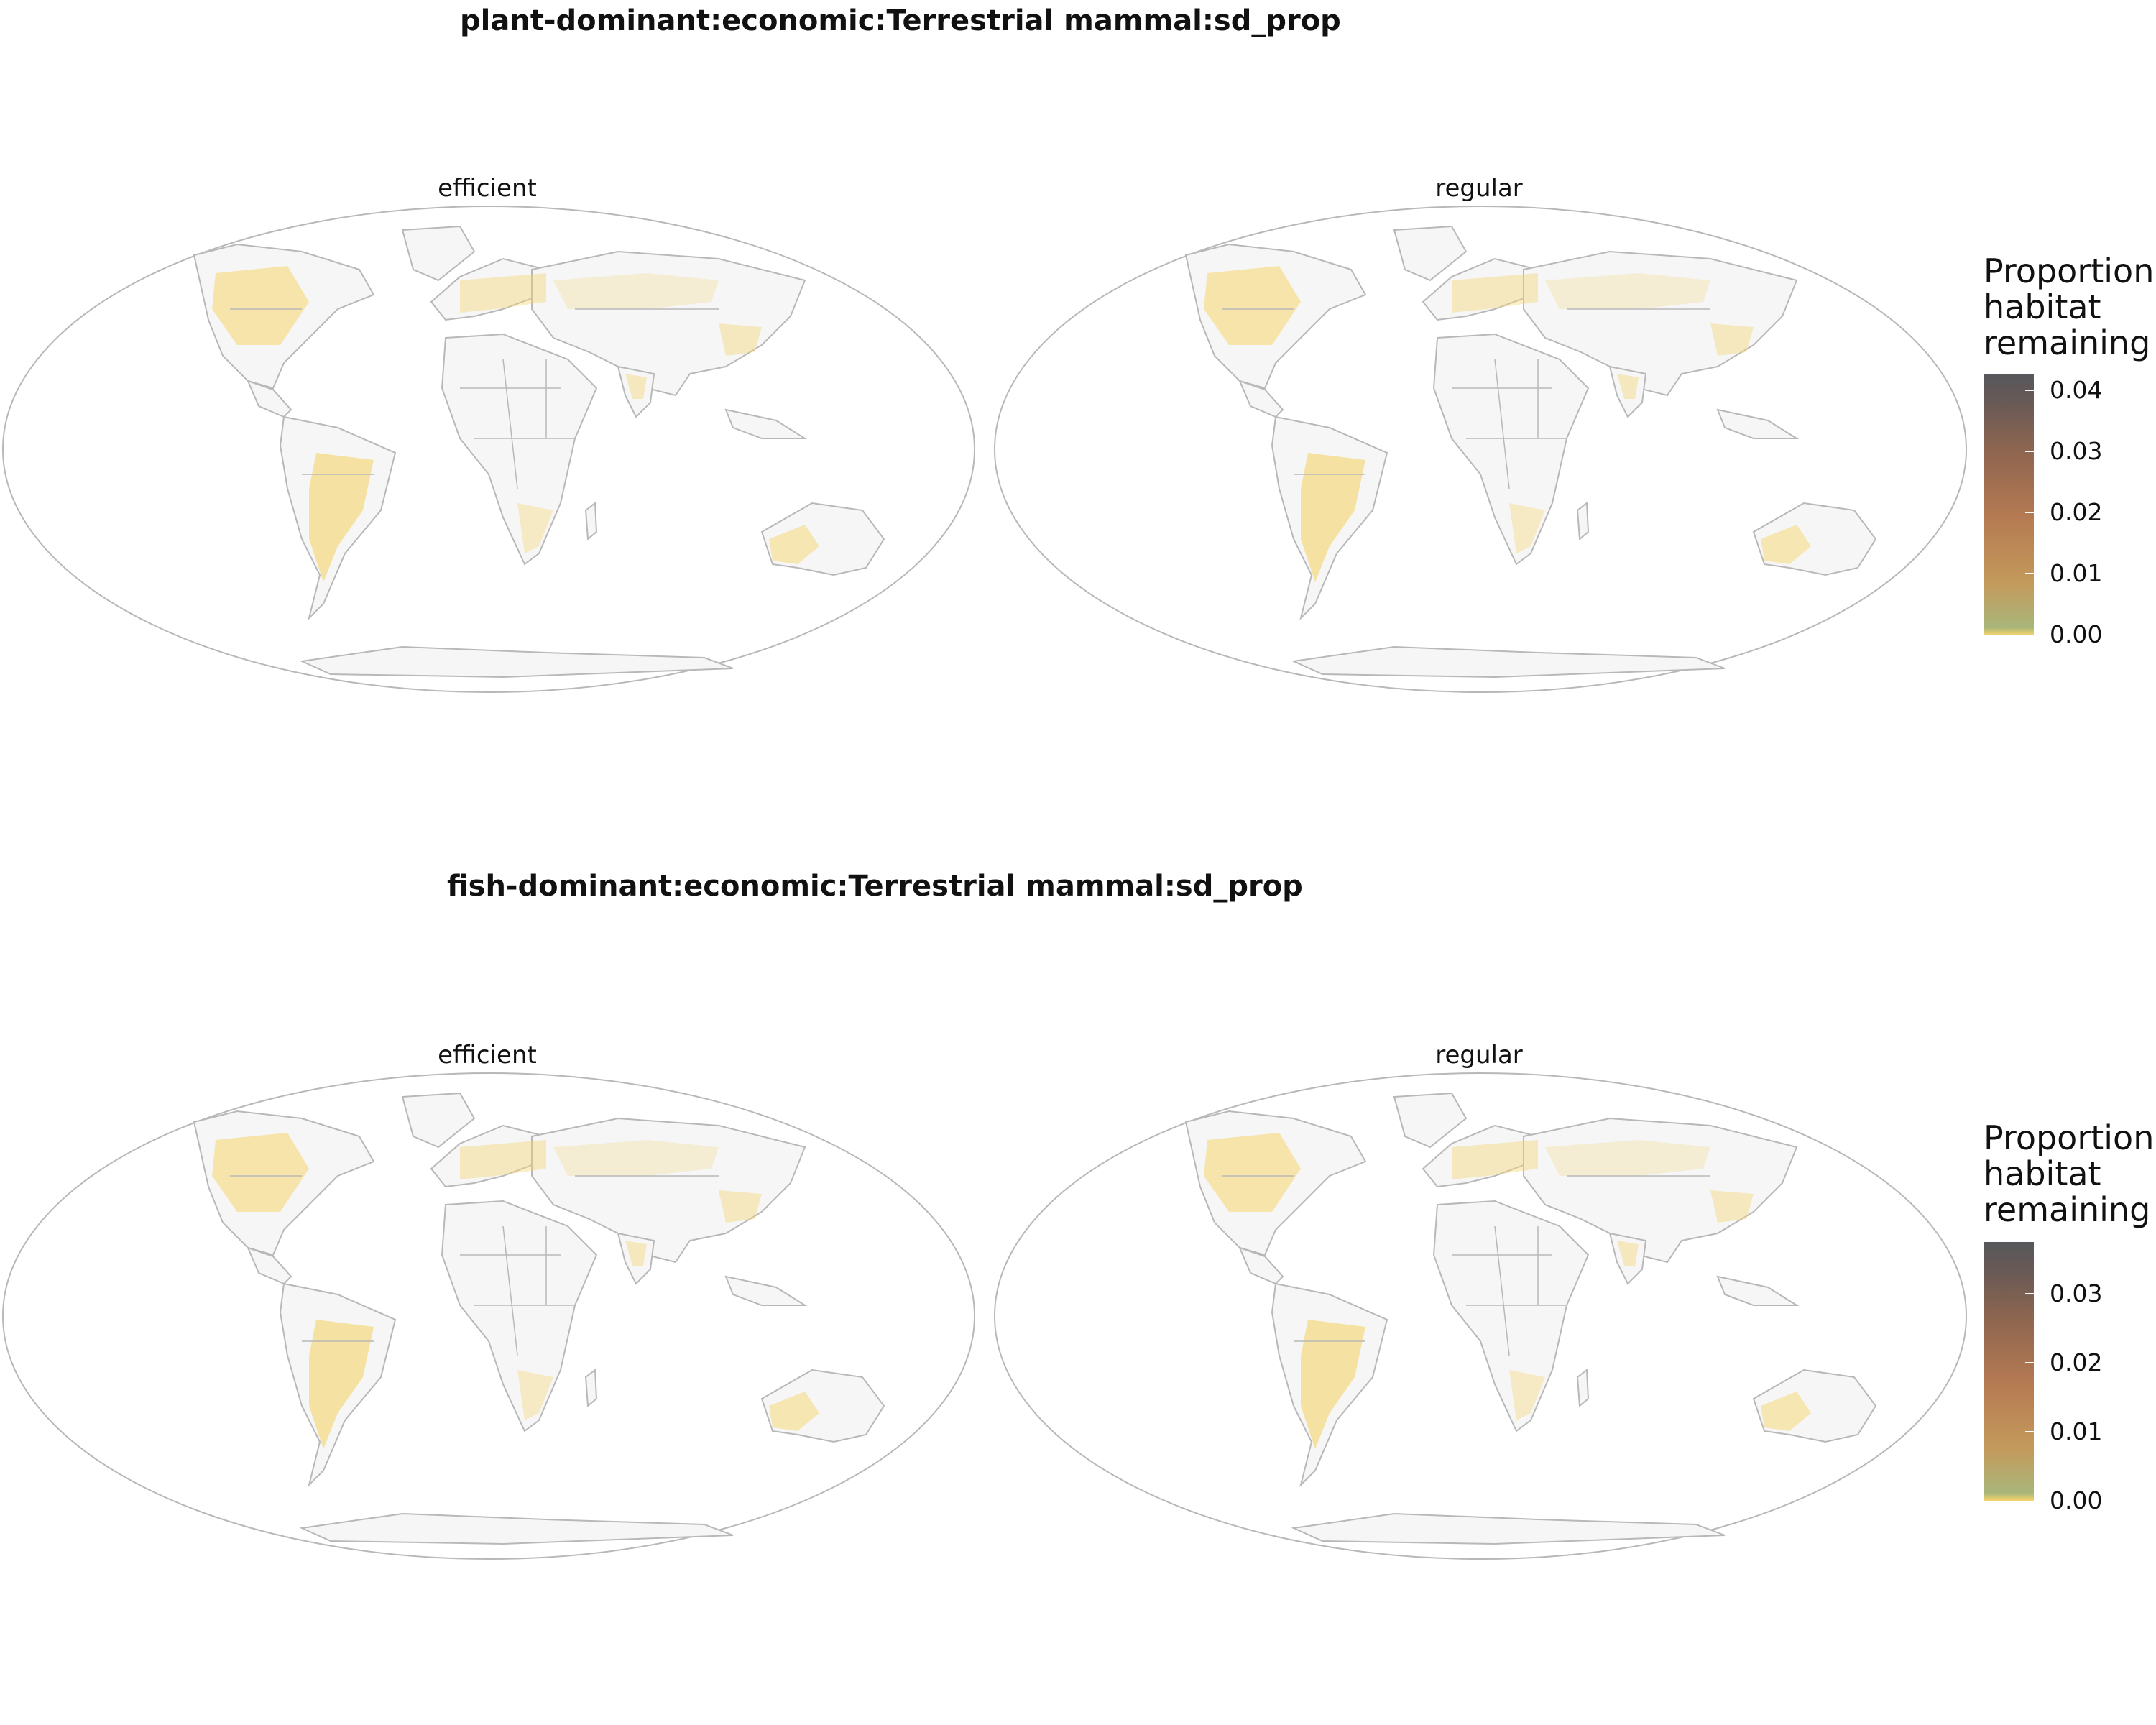  I want to click on facet-label-regular-2: regular, so click(1479, 1055).